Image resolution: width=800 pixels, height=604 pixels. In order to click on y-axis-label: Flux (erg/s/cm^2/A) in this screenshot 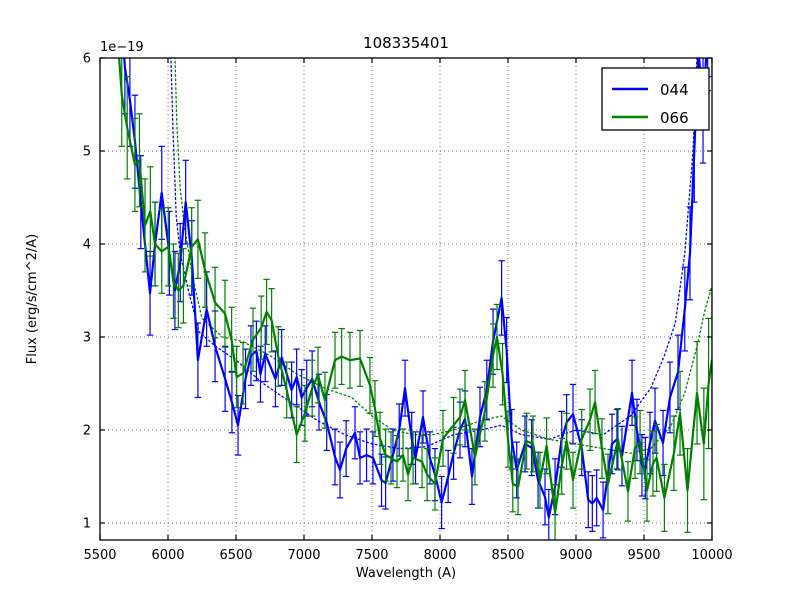, I will do `click(32, 299)`.